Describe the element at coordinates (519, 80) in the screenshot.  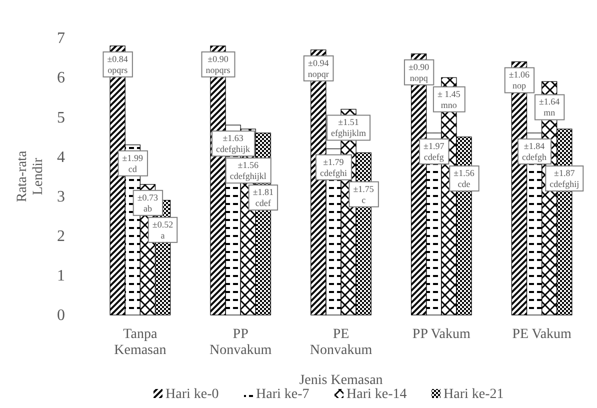
I see `annotation: ±1.06 nop` at that location.